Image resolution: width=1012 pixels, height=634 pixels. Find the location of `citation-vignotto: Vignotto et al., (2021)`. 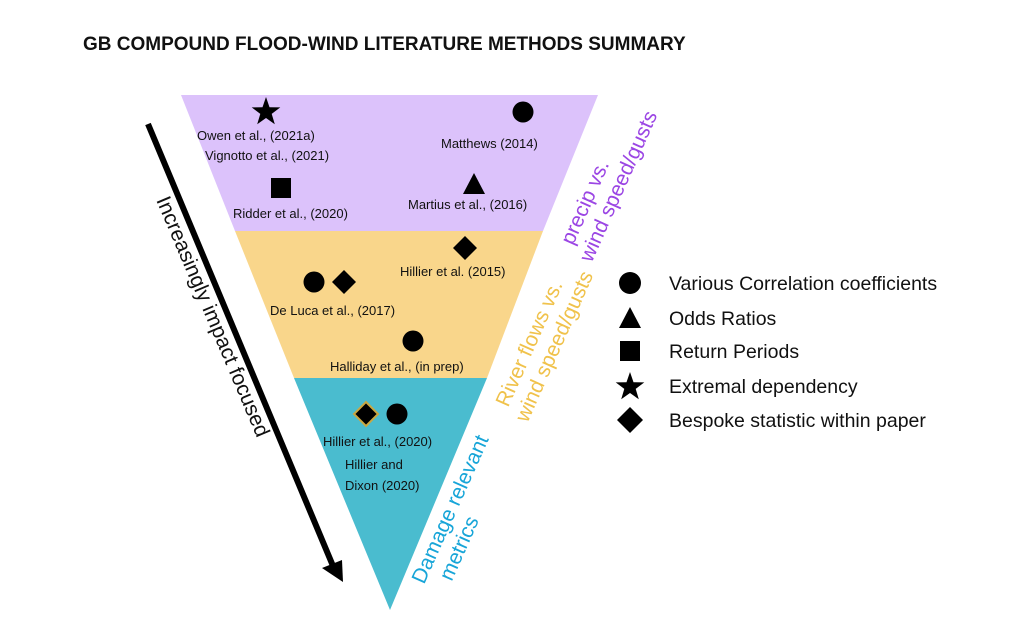

citation-vignotto: Vignotto et al., (2021) is located at coordinates (267, 155).